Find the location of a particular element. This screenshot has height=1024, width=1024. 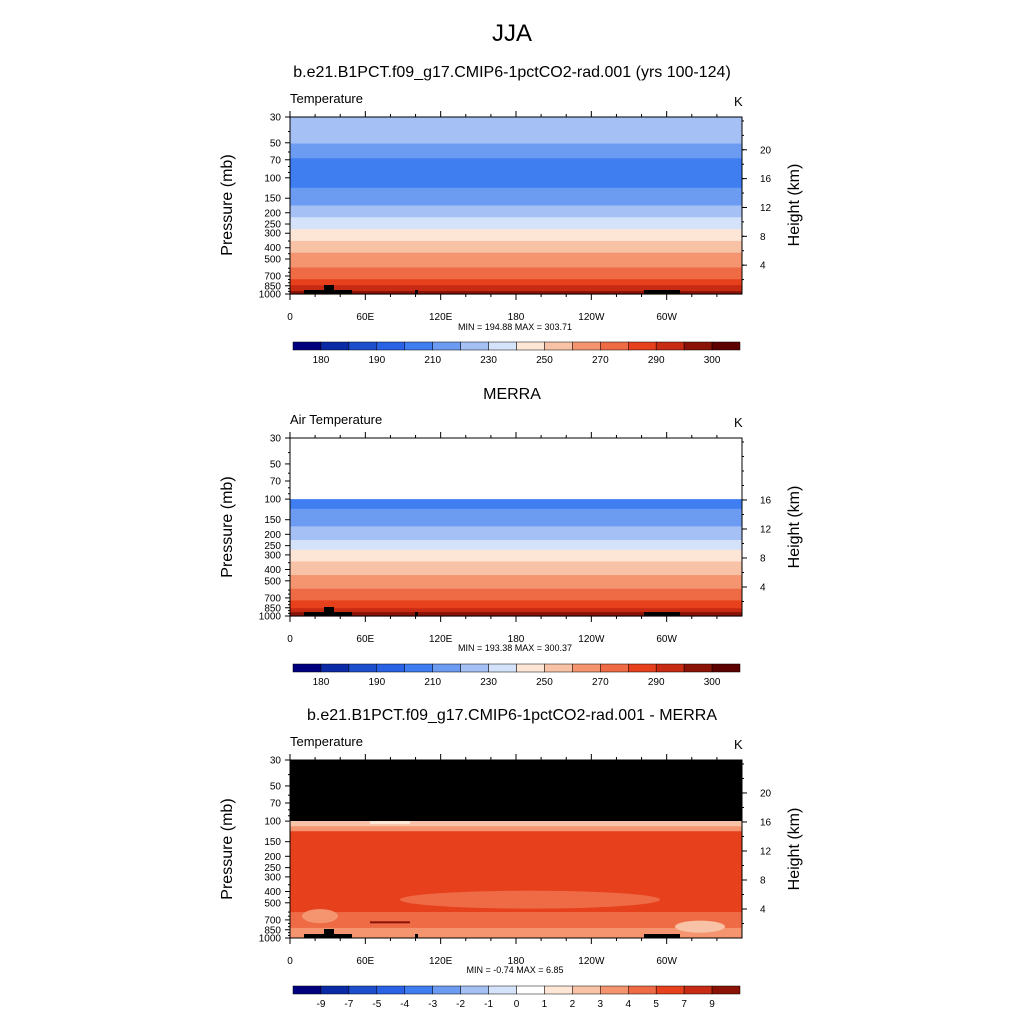

colorbar-label: -3 is located at coordinates (432, 1004).